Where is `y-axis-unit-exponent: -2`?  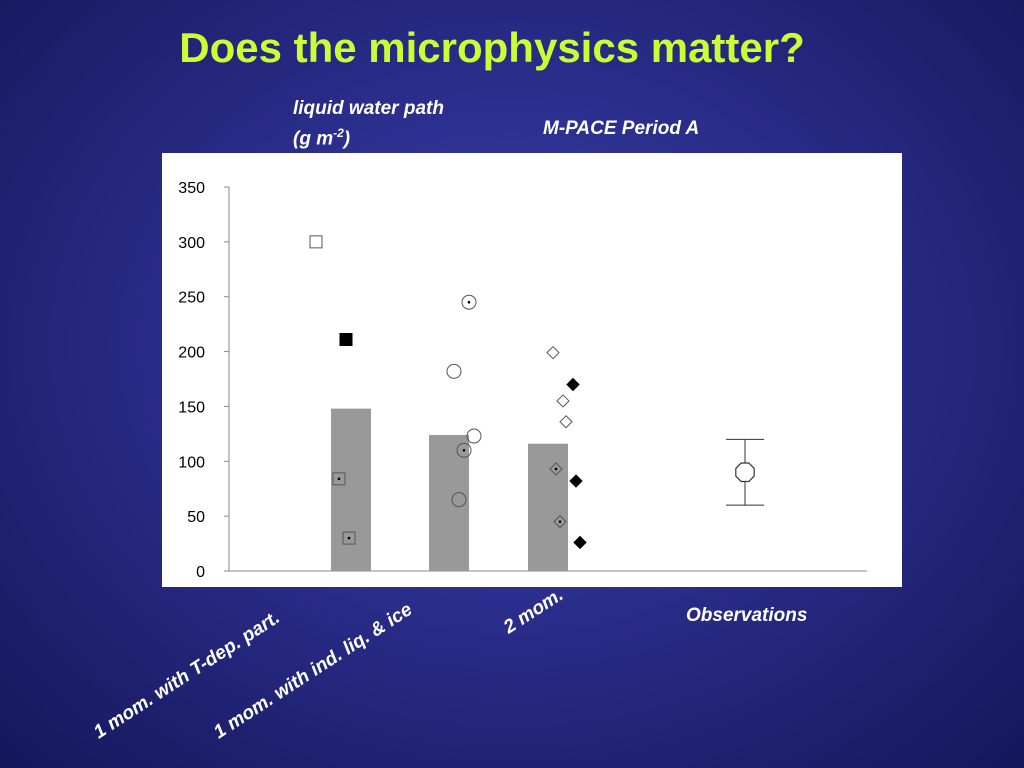
y-axis-unit-exponent: -2 is located at coordinates (338, 133).